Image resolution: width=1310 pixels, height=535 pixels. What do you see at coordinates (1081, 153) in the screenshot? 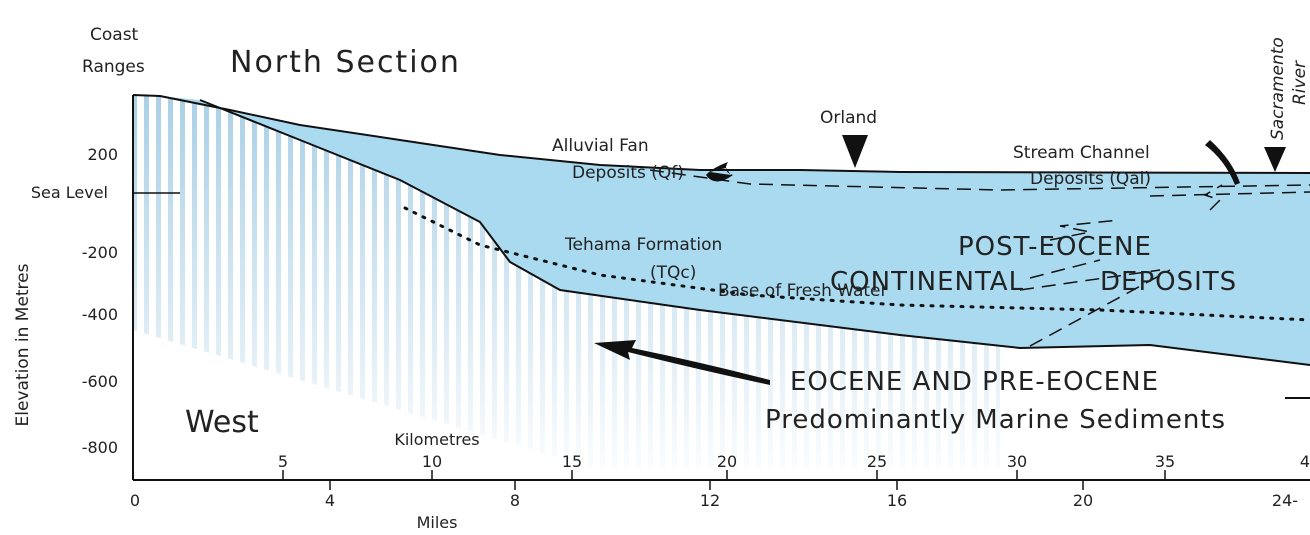
I see `label: Stream Channel` at bounding box center [1081, 153].